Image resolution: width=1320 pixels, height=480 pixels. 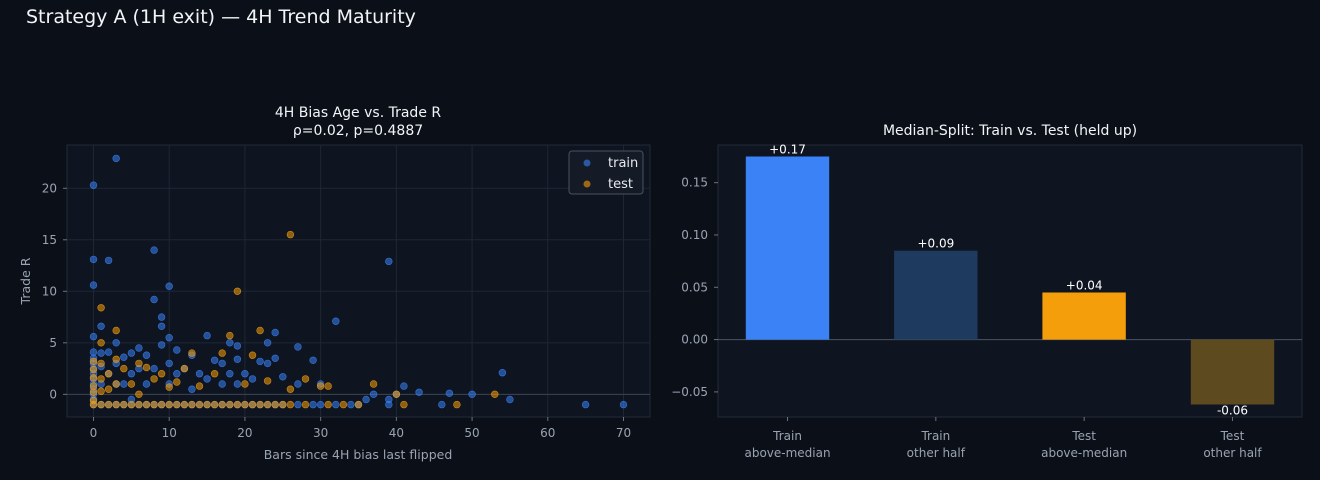 What do you see at coordinates (787, 436) in the screenshot?
I see `x-tick-label: Train` at bounding box center [787, 436].